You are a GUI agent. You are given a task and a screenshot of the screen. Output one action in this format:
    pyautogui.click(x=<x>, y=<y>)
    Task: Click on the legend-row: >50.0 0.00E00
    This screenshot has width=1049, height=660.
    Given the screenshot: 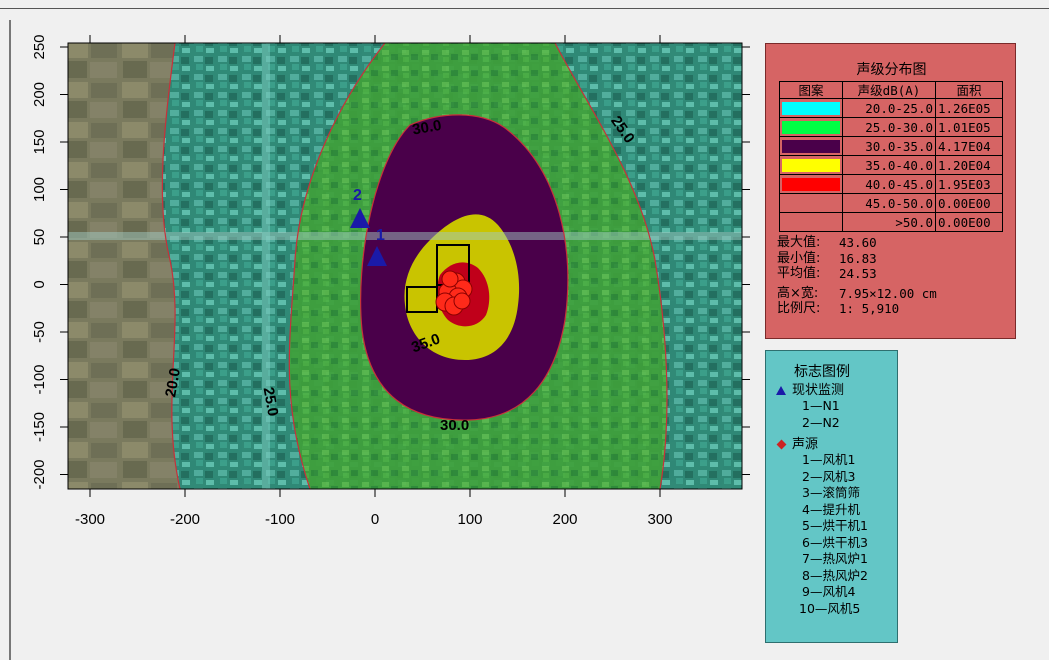 What is the action you would take?
    pyautogui.click(x=891, y=222)
    